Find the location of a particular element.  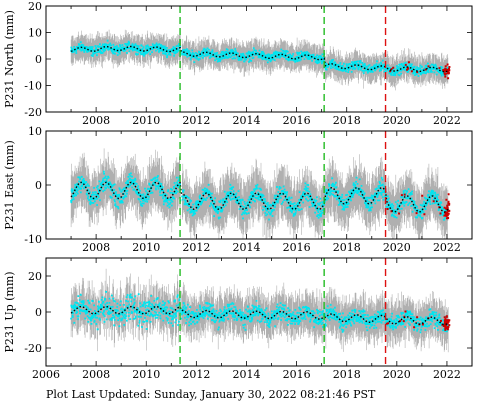

east-daily-points is located at coordinates (260, 195).